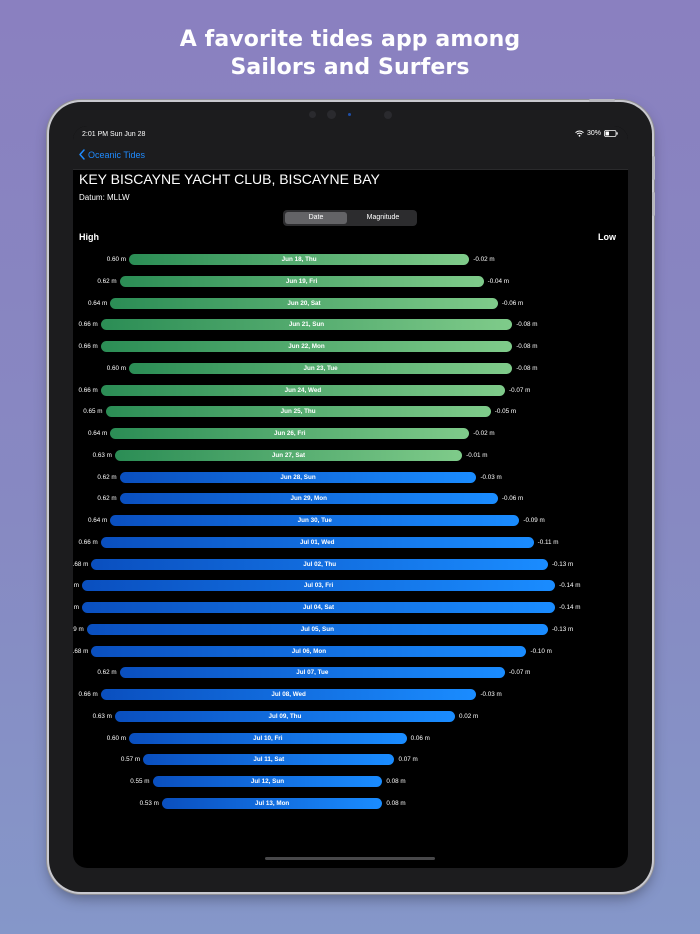 The image size is (700, 934). Describe the element at coordinates (312, 114) in the screenshot. I see `camera-sensor-icon` at that location.